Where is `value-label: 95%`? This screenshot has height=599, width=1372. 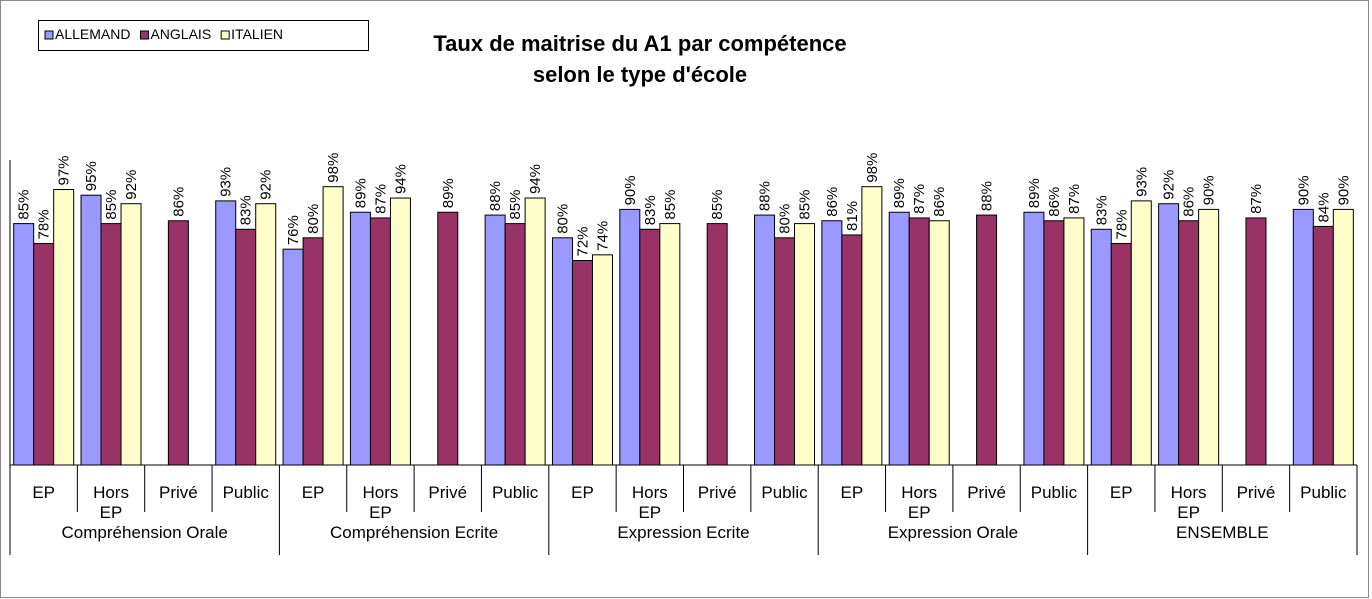
value-label: 95% is located at coordinates (91, 176).